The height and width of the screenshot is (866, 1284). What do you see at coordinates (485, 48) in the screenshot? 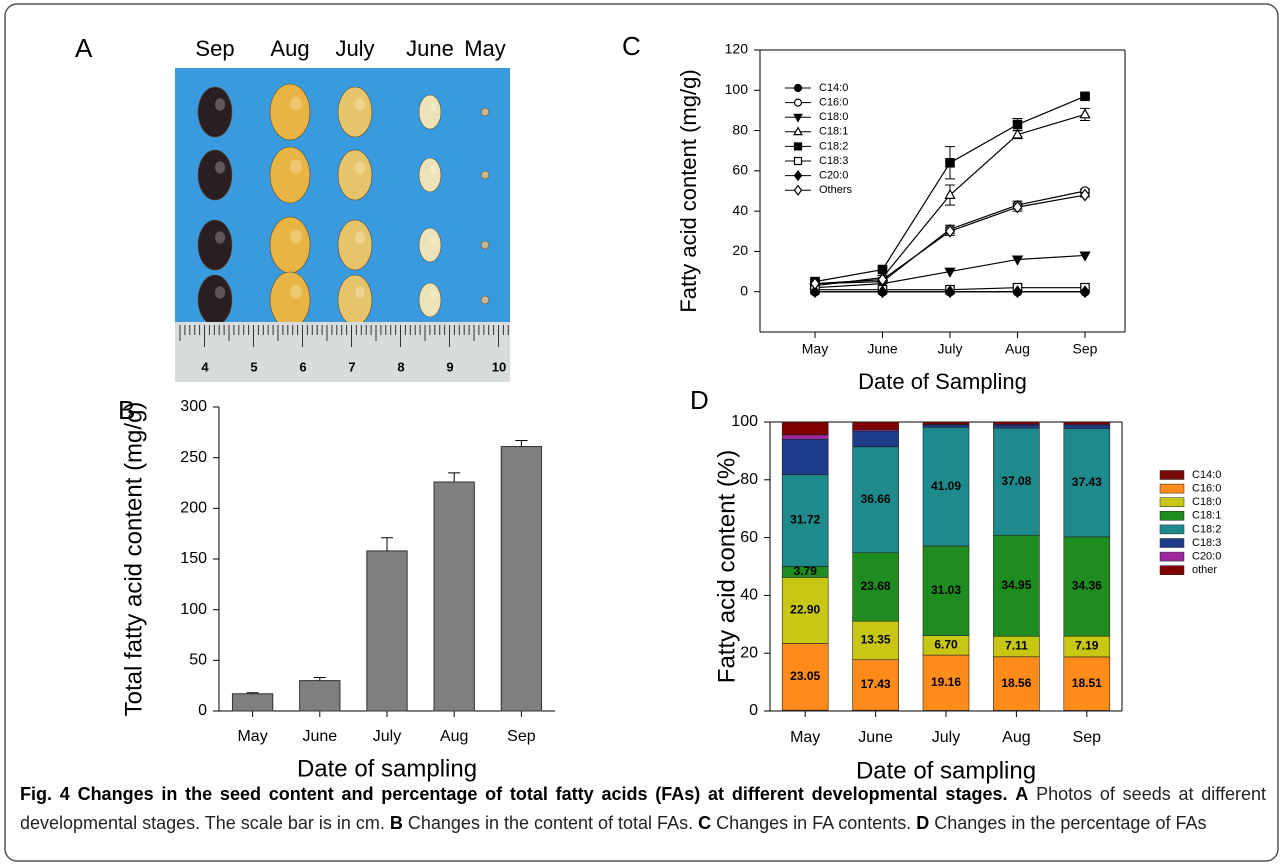
I see `month-label: May` at bounding box center [485, 48].